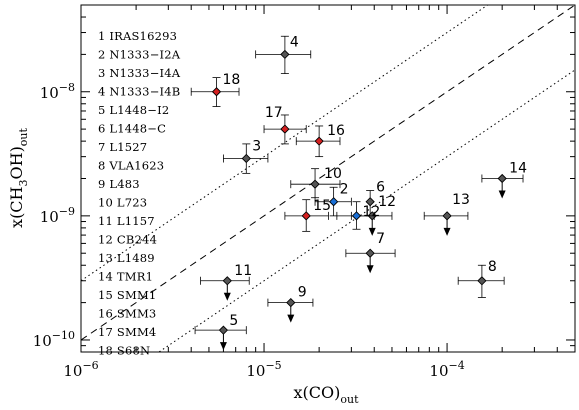 The height and width of the screenshot is (410, 579). What do you see at coordinates (57, 91) in the screenshot?
I see `y-tick-label: 10⁻⁸` at bounding box center [57, 91].